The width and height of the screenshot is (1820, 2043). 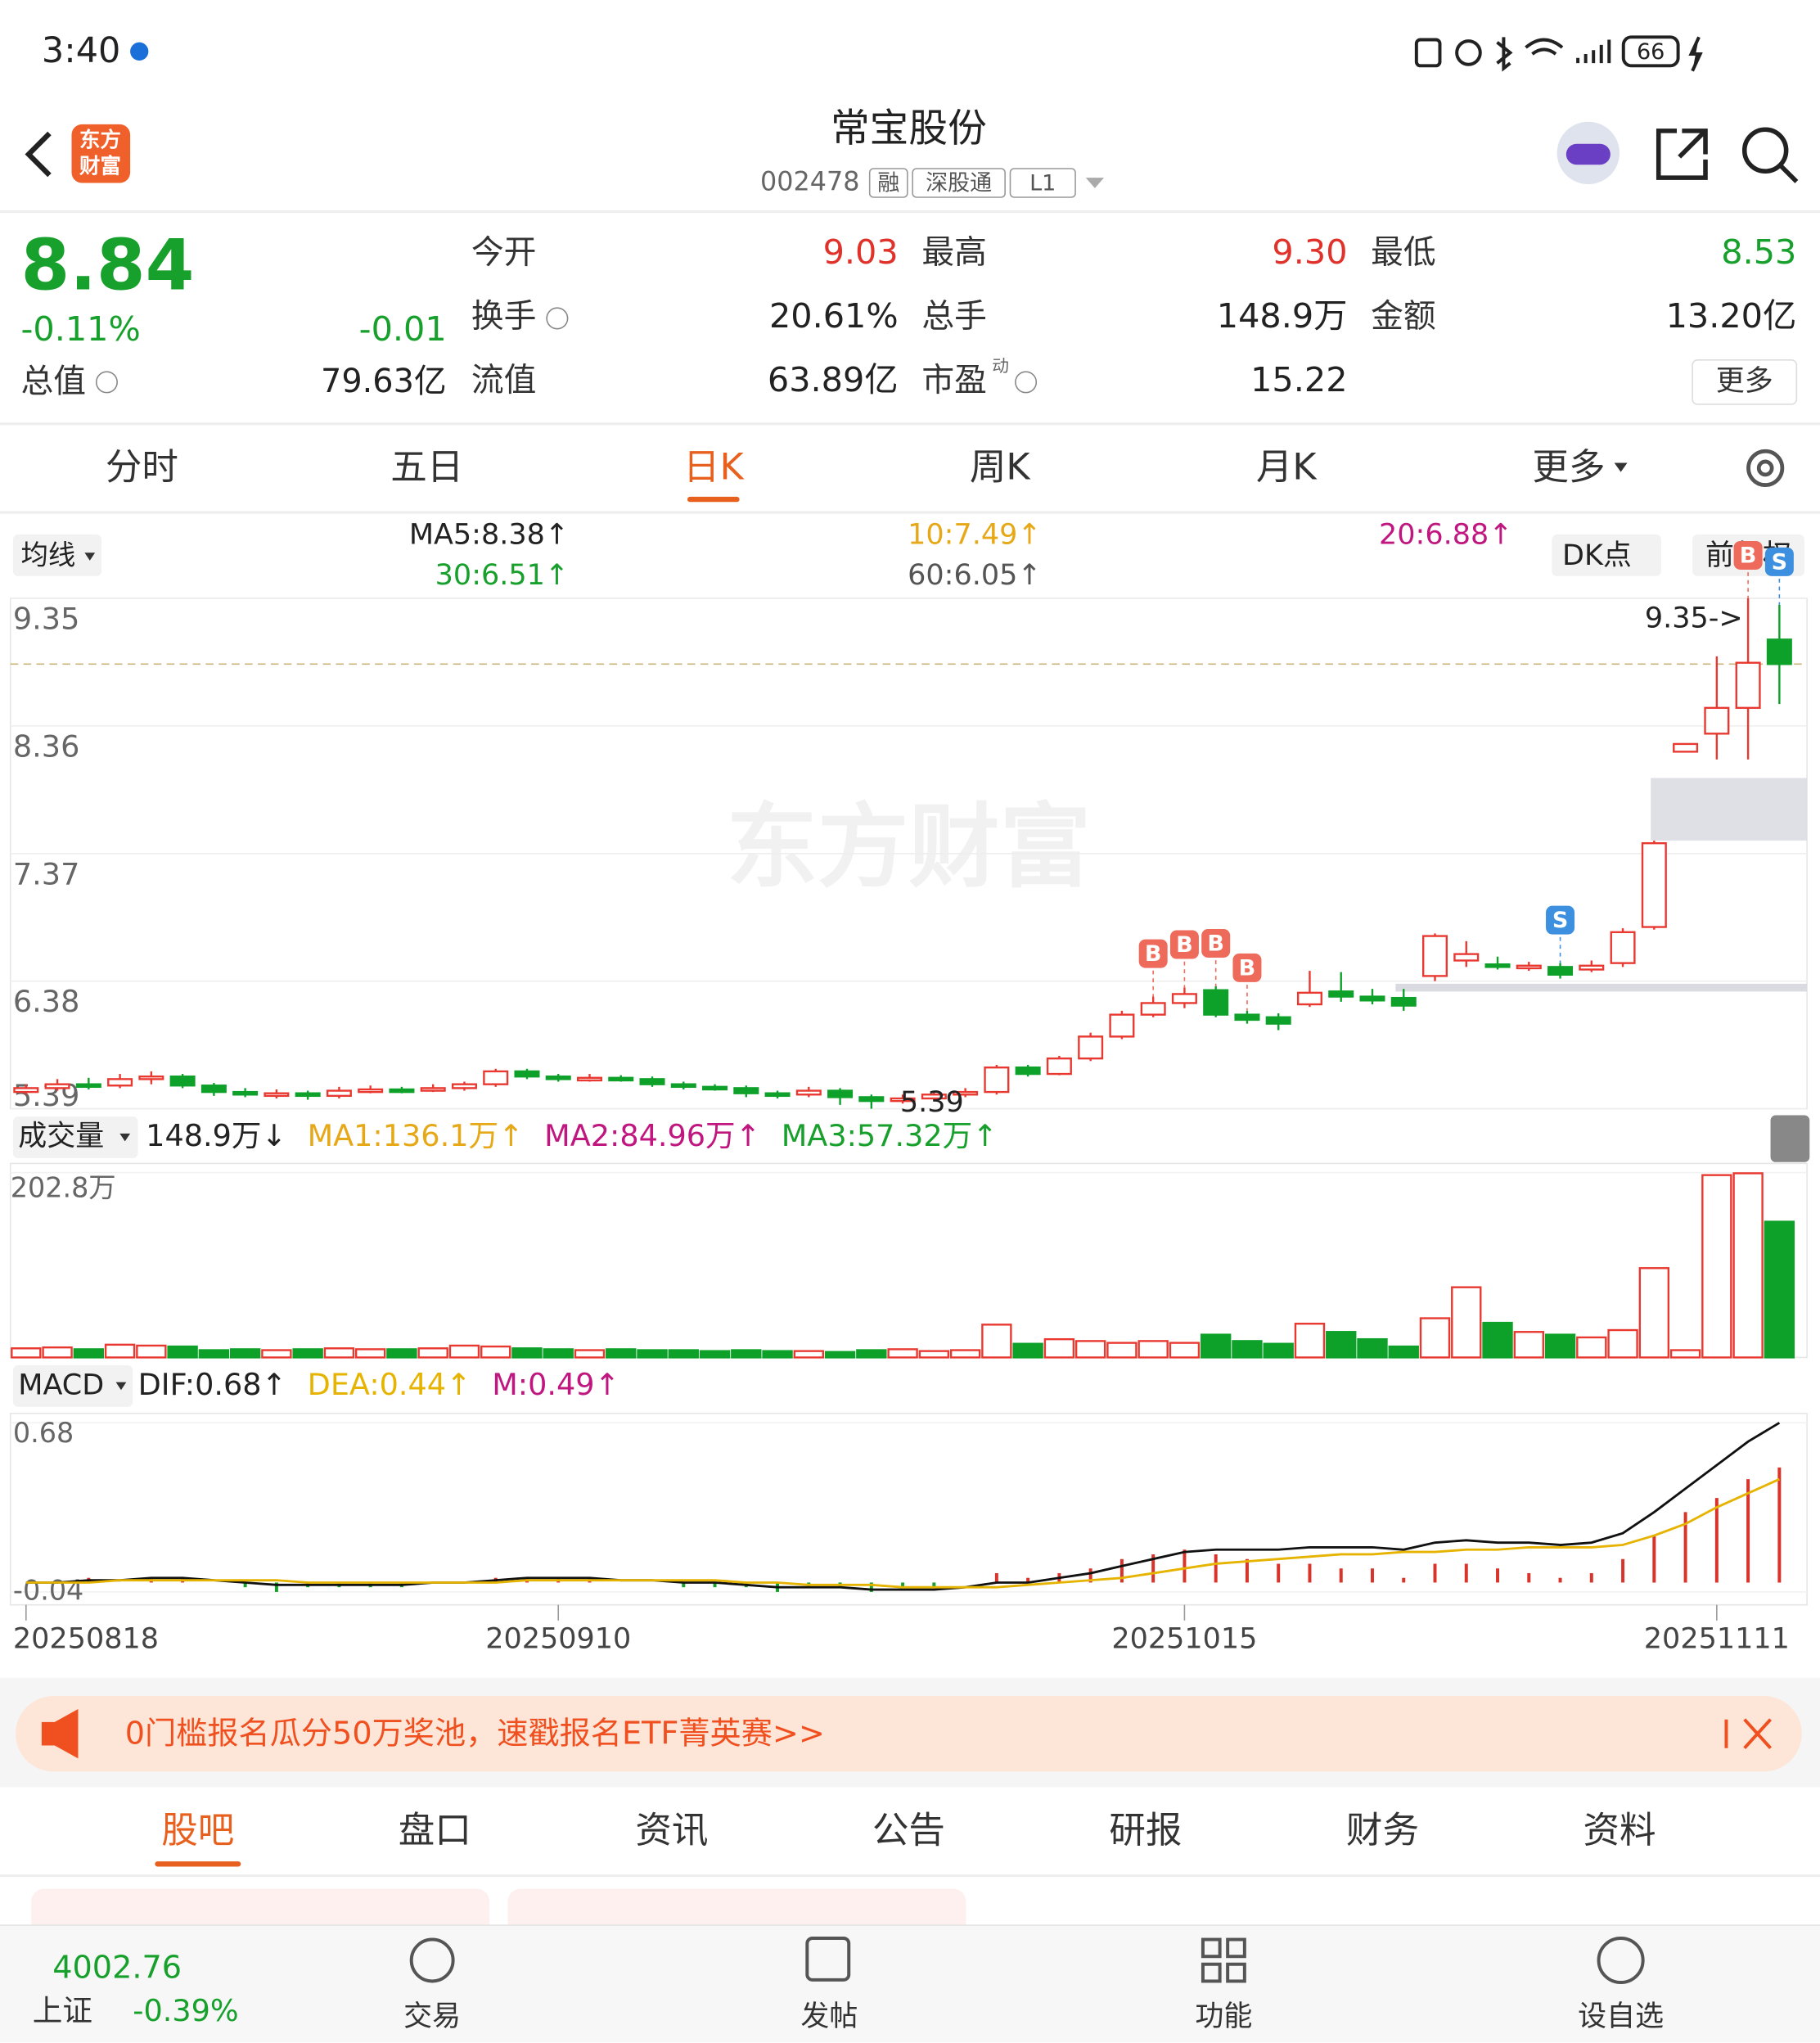 I want to click on badge, so click(x=888, y=183).